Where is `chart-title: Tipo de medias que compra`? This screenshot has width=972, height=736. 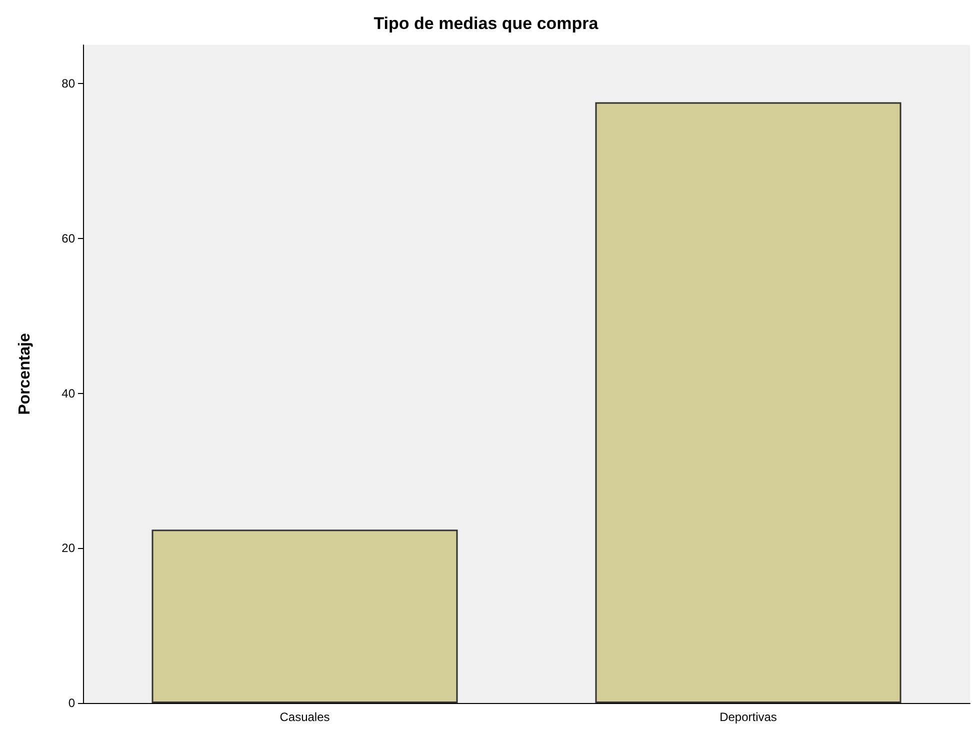 chart-title: Tipo de medias que compra is located at coordinates (486, 23).